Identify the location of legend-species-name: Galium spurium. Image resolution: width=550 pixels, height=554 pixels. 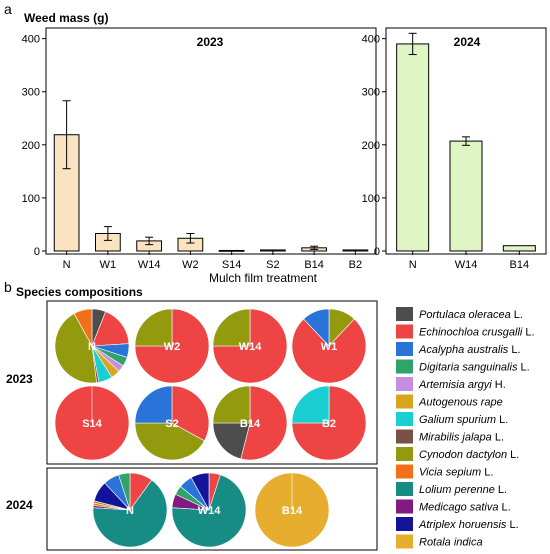
(457, 420).